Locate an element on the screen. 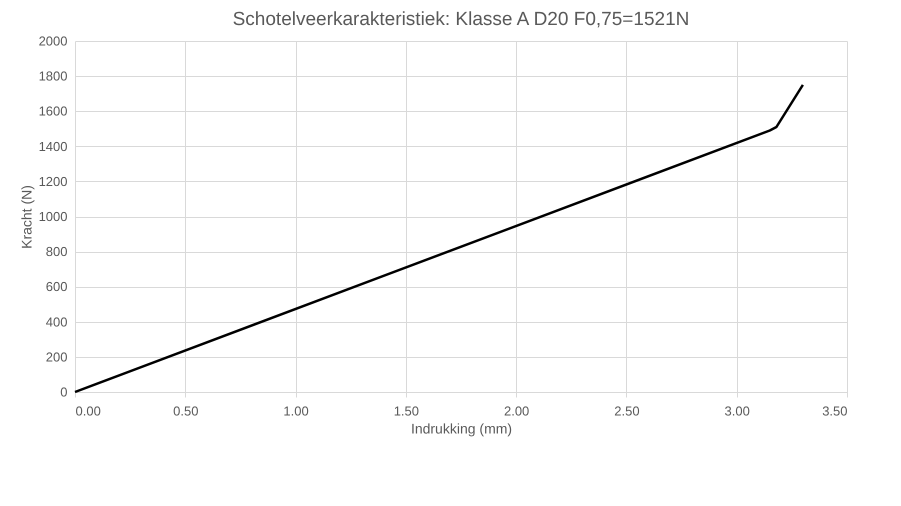 The height and width of the screenshot is (506, 901). y-tick-label: 1200 is located at coordinates (53, 181).